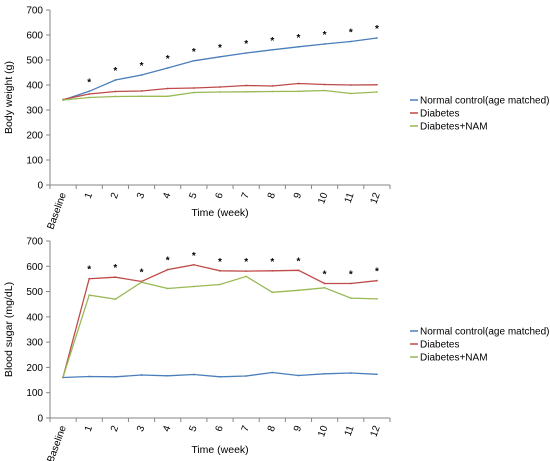 This screenshot has height=461, width=550. I want to click on y-tick-label: 500, so click(34, 61).